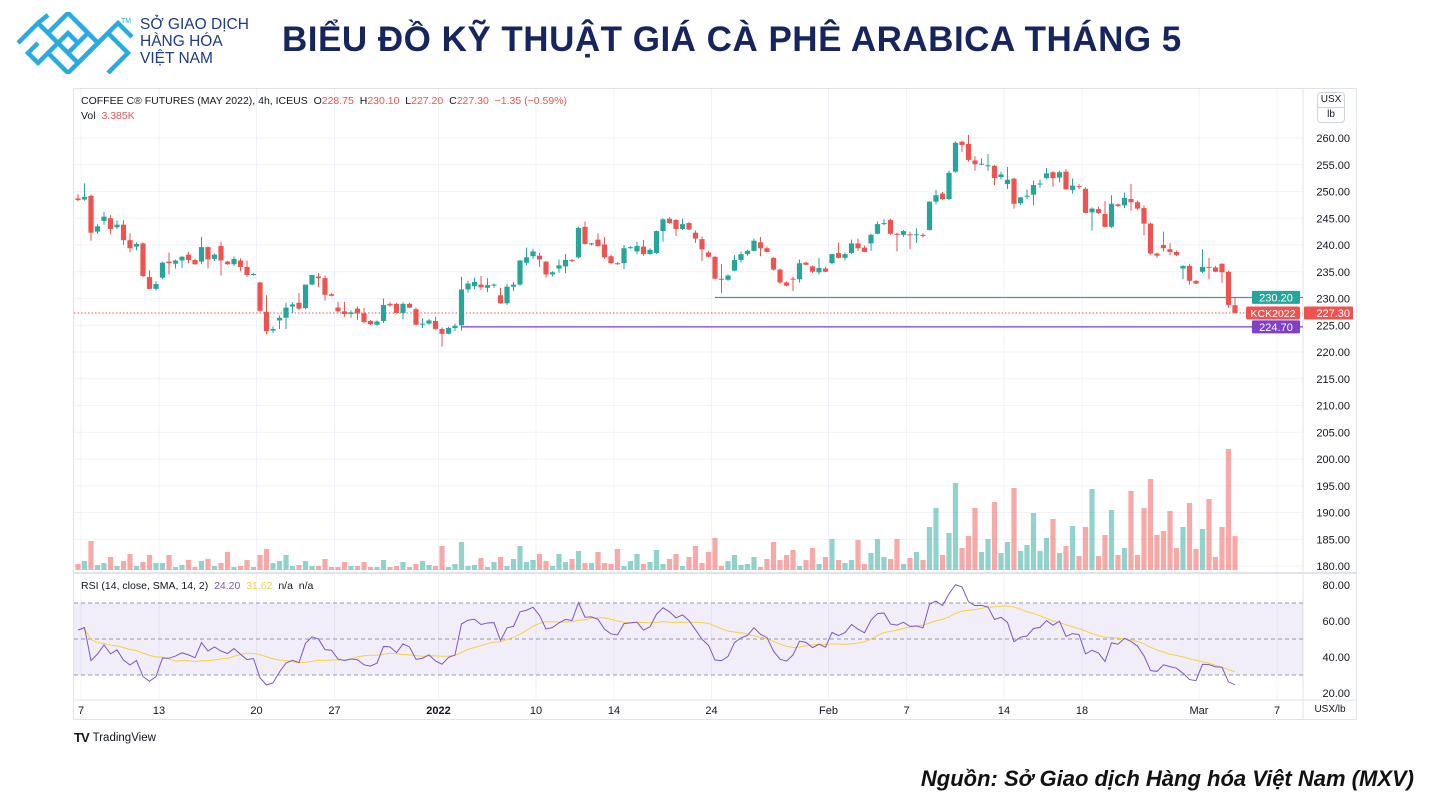  What do you see at coordinates (334, 711) in the screenshot?
I see `time-tick-label: 27` at bounding box center [334, 711].